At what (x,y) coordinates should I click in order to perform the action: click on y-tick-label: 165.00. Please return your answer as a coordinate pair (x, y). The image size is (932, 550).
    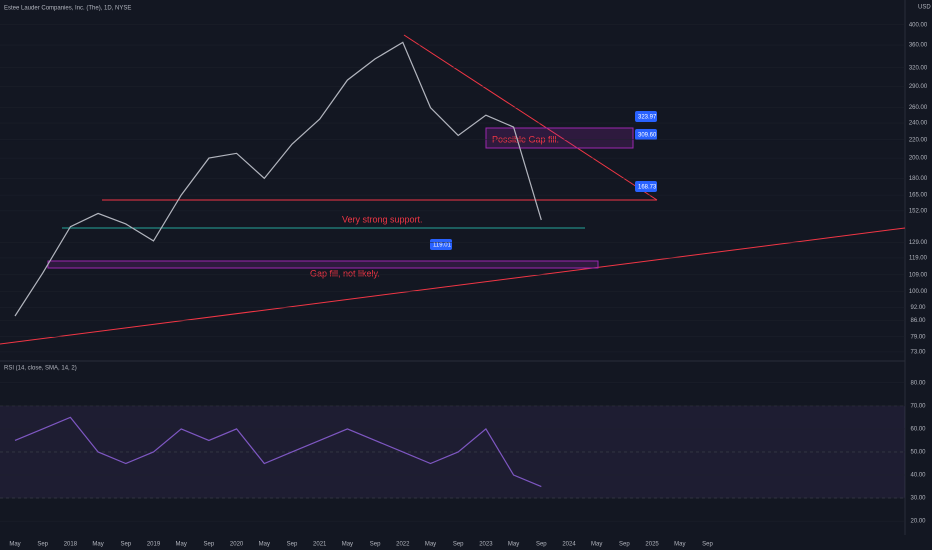
    Looking at the image, I should click on (918, 196).